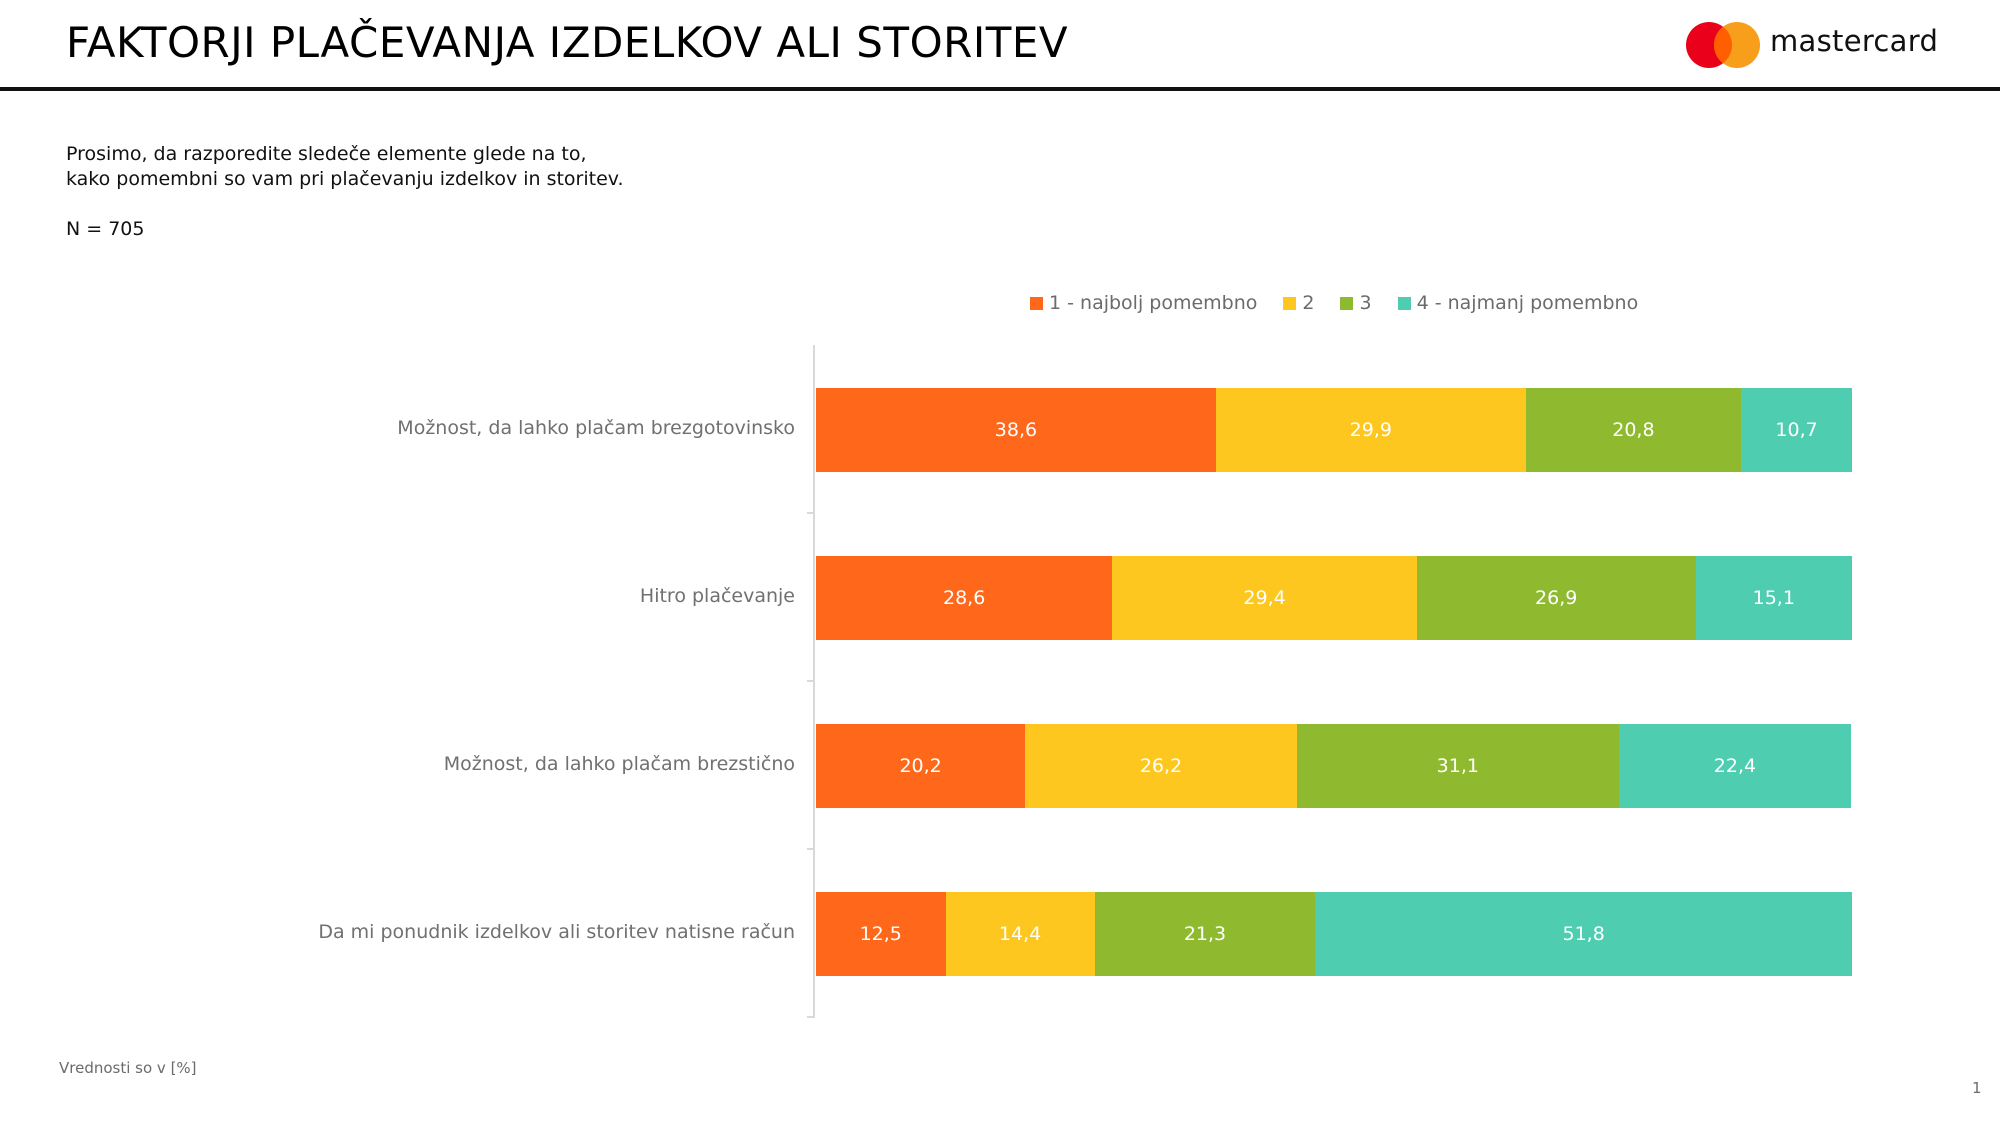 Image resolution: width=2000 pixels, height=1125 pixels. What do you see at coordinates (1527, 303) in the screenshot?
I see `legend-label: 4 - najmanj pomembno` at bounding box center [1527, 303].